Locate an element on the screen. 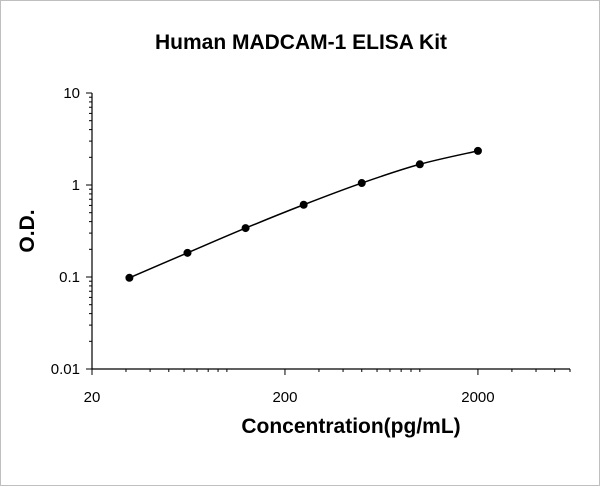  x-tick-label: 200 is located at coordinates (284, 397).